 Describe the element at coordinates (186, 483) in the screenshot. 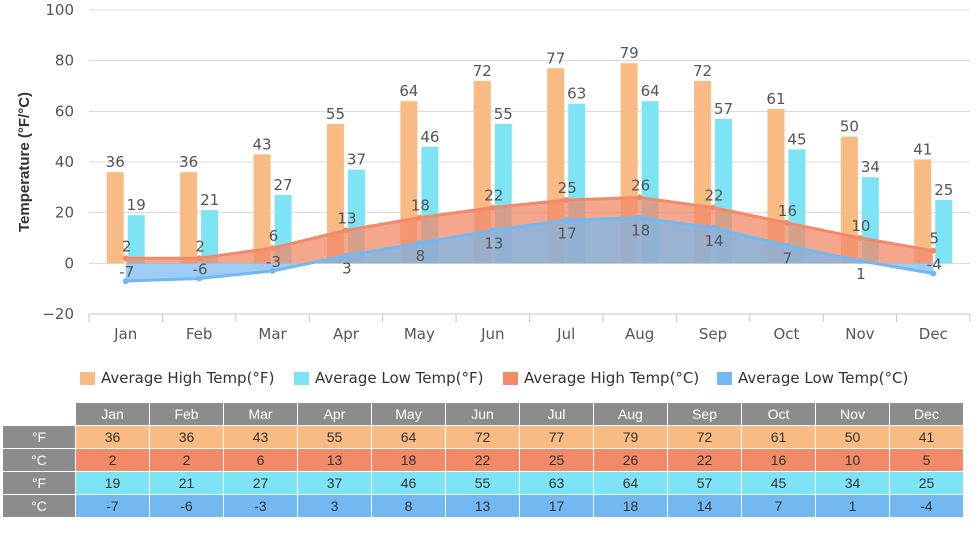

I see `table-cell: 21` at that location.